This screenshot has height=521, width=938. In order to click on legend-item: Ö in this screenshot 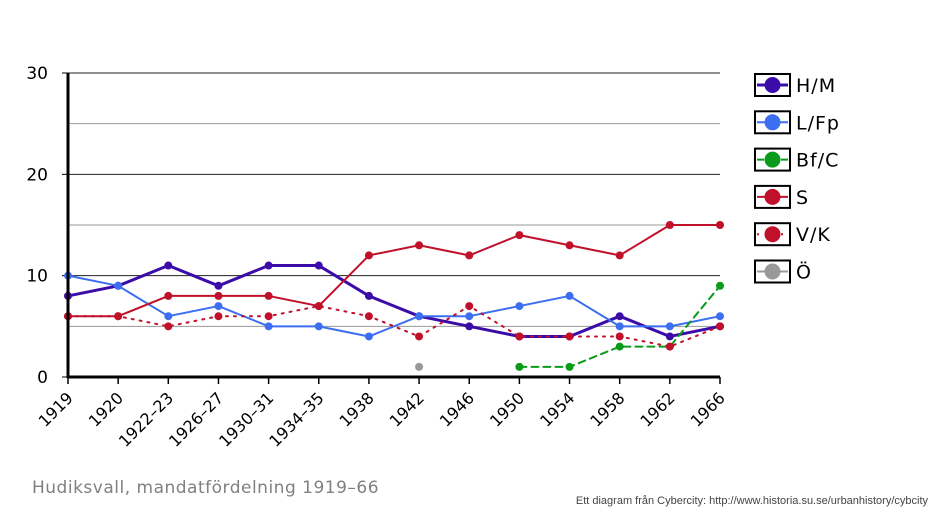, I will do `click(783, 271)`.